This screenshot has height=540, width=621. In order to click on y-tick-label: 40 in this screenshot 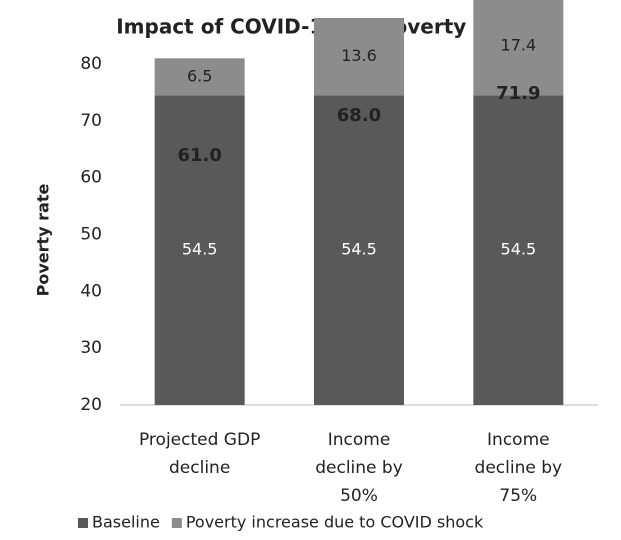, I will do `click(91, 291)`.